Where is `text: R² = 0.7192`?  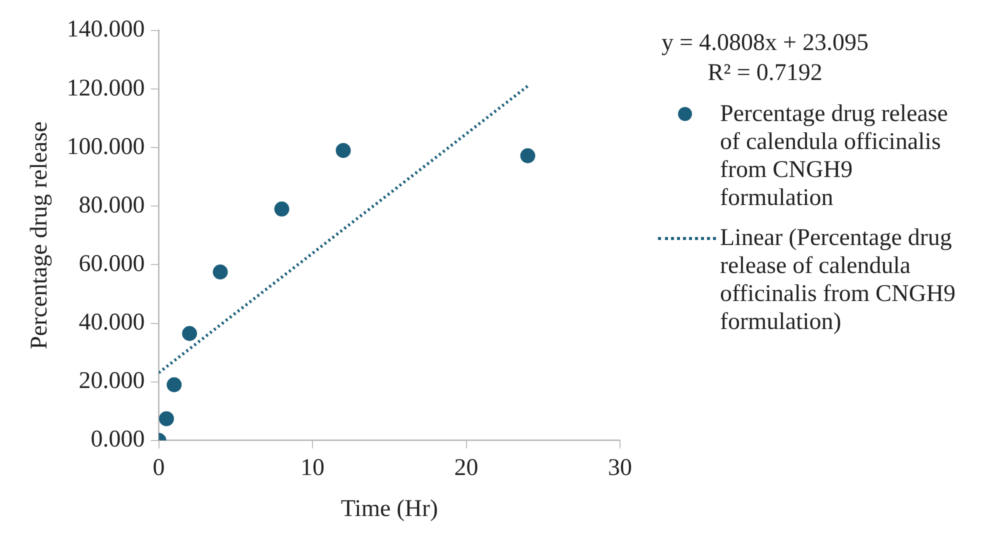
text: R² = 0.7192 is located at coordinates (765, 73).